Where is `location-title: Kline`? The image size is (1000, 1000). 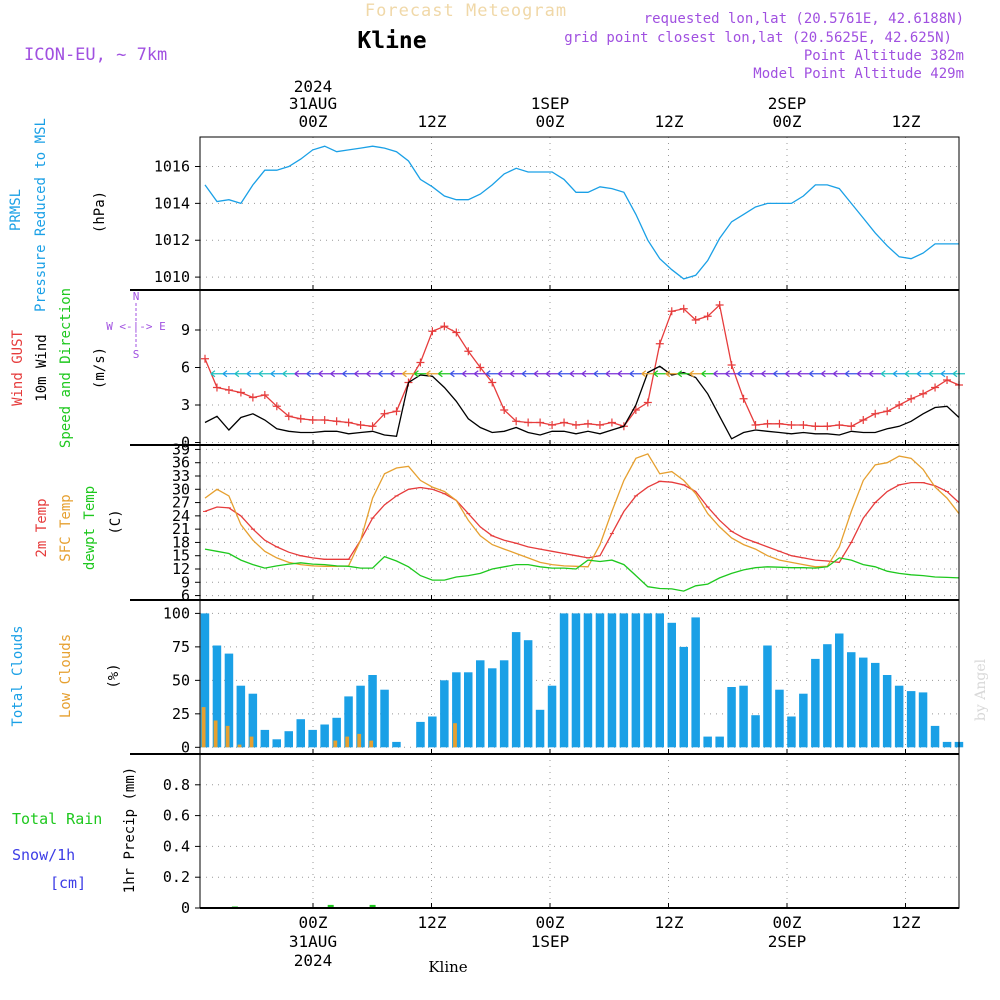 location-title: Kline is located at coordinates (391, 41).